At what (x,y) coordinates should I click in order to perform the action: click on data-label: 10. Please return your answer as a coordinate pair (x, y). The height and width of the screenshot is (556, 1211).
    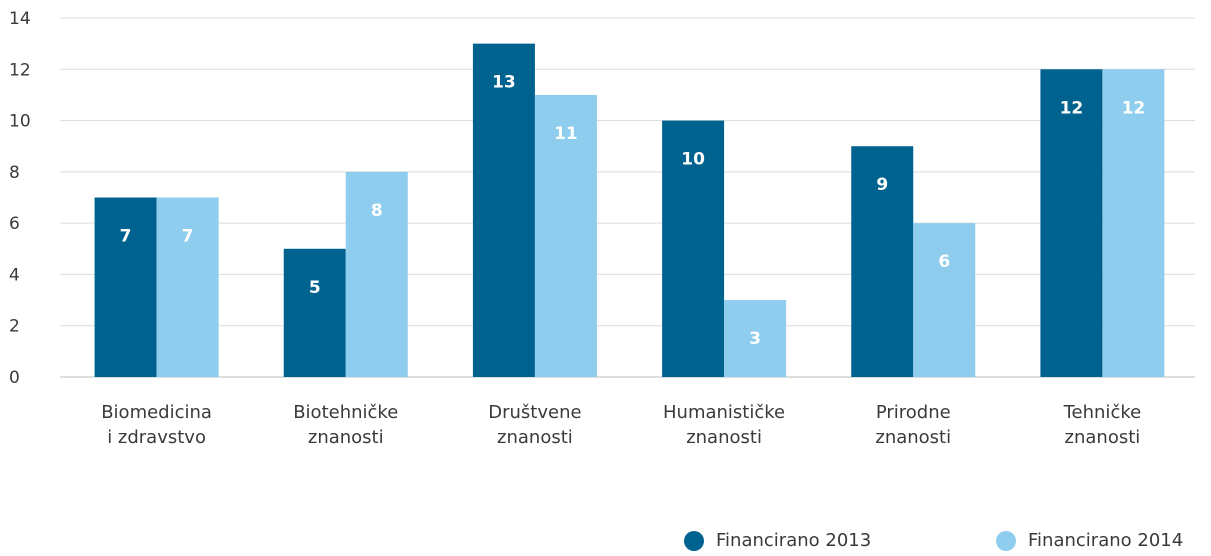
    Looking at the image, I should click on (693, 160).